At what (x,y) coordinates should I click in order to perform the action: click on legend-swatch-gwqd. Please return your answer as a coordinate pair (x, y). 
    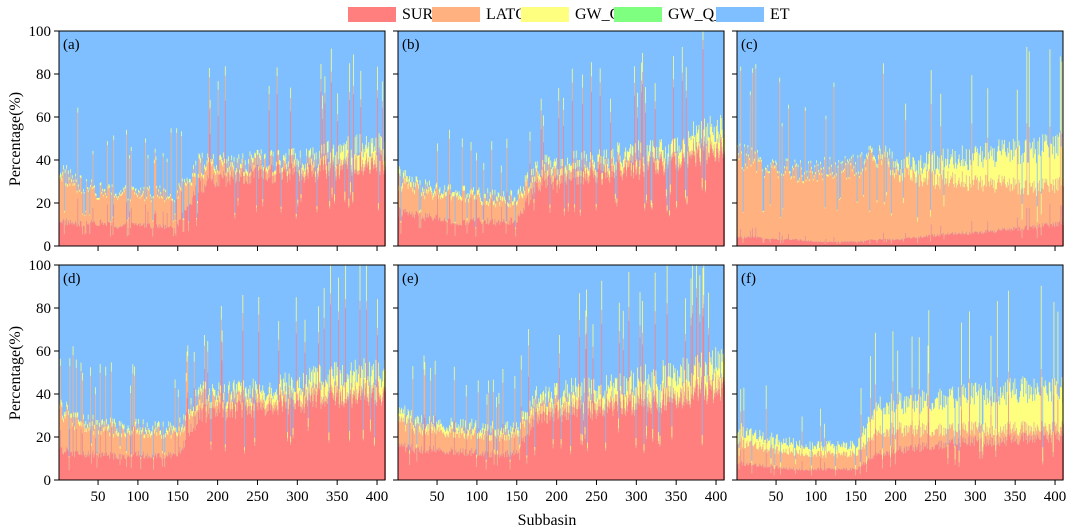
    Looking at the image, I should click on (638, 14).